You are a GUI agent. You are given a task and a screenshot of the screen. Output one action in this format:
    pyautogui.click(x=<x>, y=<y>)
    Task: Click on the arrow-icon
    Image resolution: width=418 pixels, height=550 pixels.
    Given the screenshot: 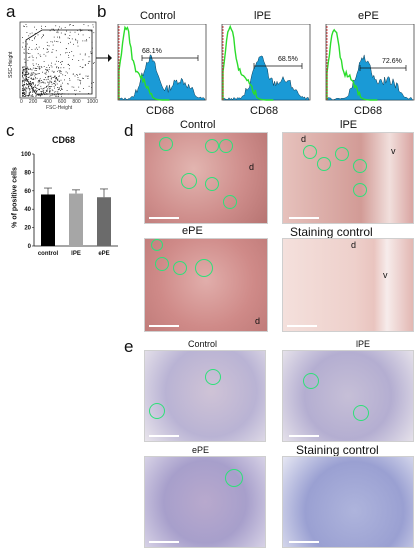 What is the action you would take?
    pyautogui.click(x=104, y=58)
    